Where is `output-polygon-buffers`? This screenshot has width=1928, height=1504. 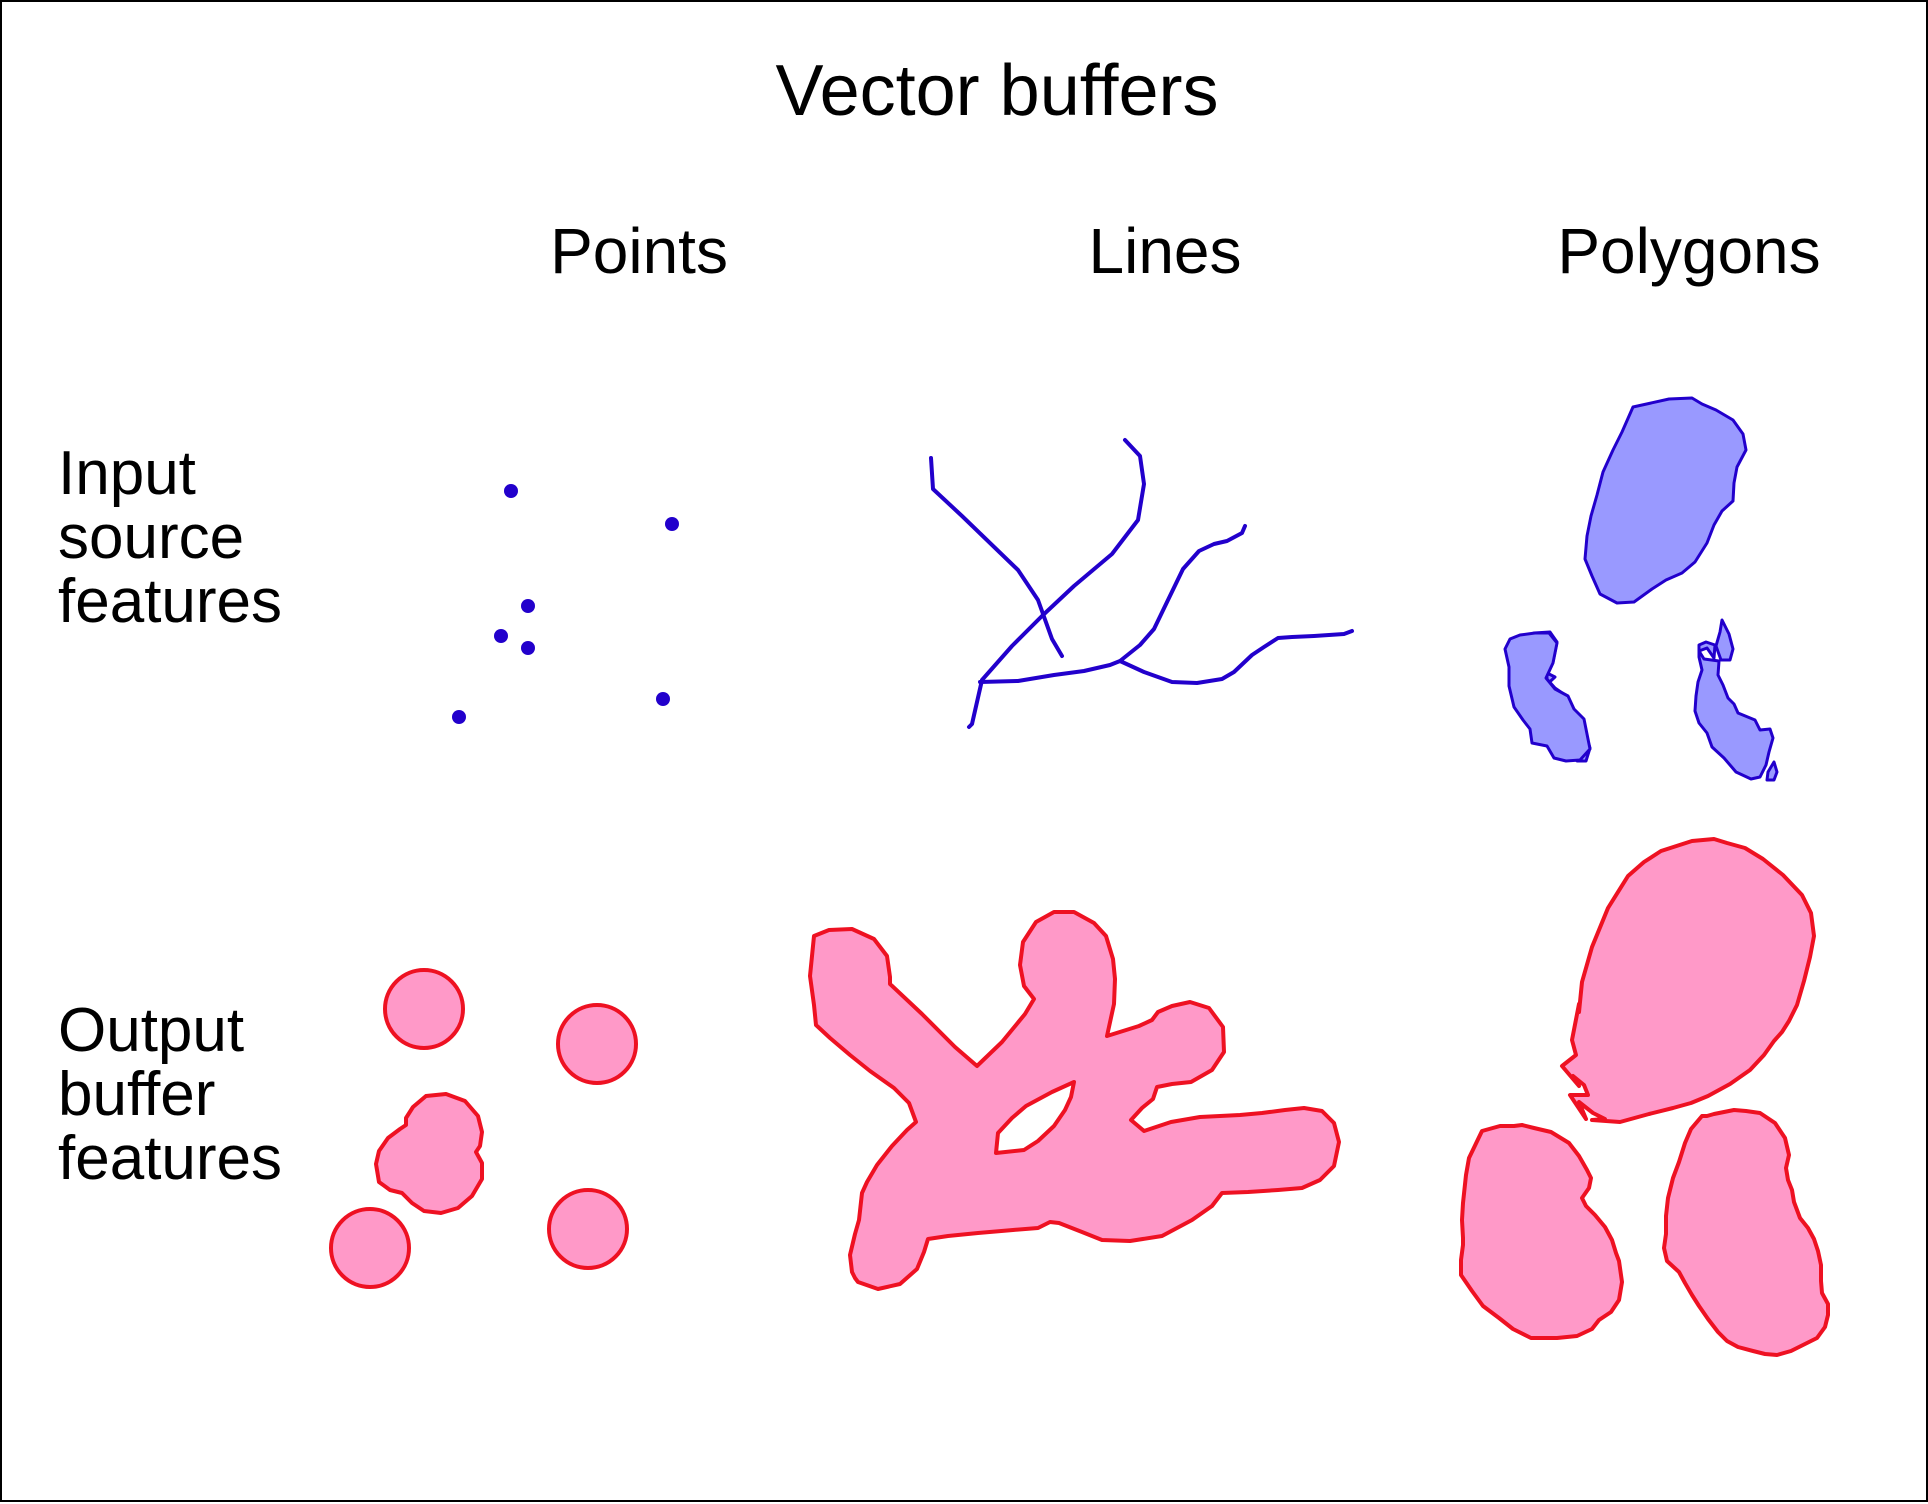
output-polygon-buffers is located at coordinates (1644, 1097).